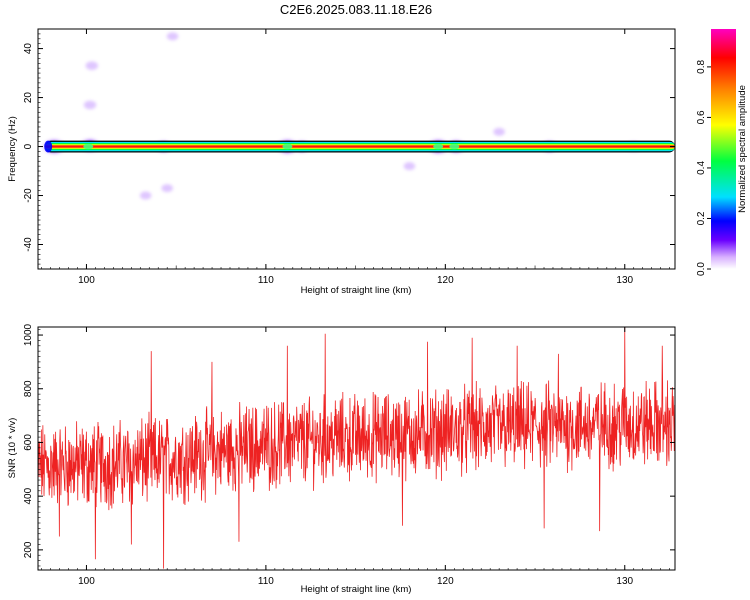 The height and width of the screenshot is (600, 750). I want to click on snr-y-tick-label: 600, so click(28, 442).